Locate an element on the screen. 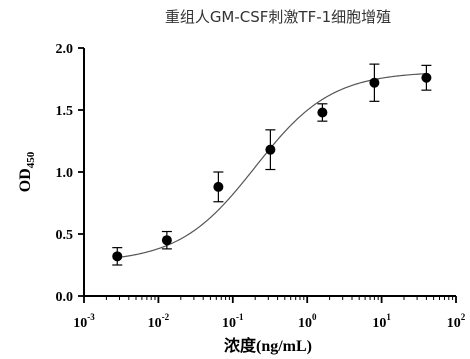 The image size is (470, 359). x-tick-label: 10¹ is located at coordinates (381, 321).